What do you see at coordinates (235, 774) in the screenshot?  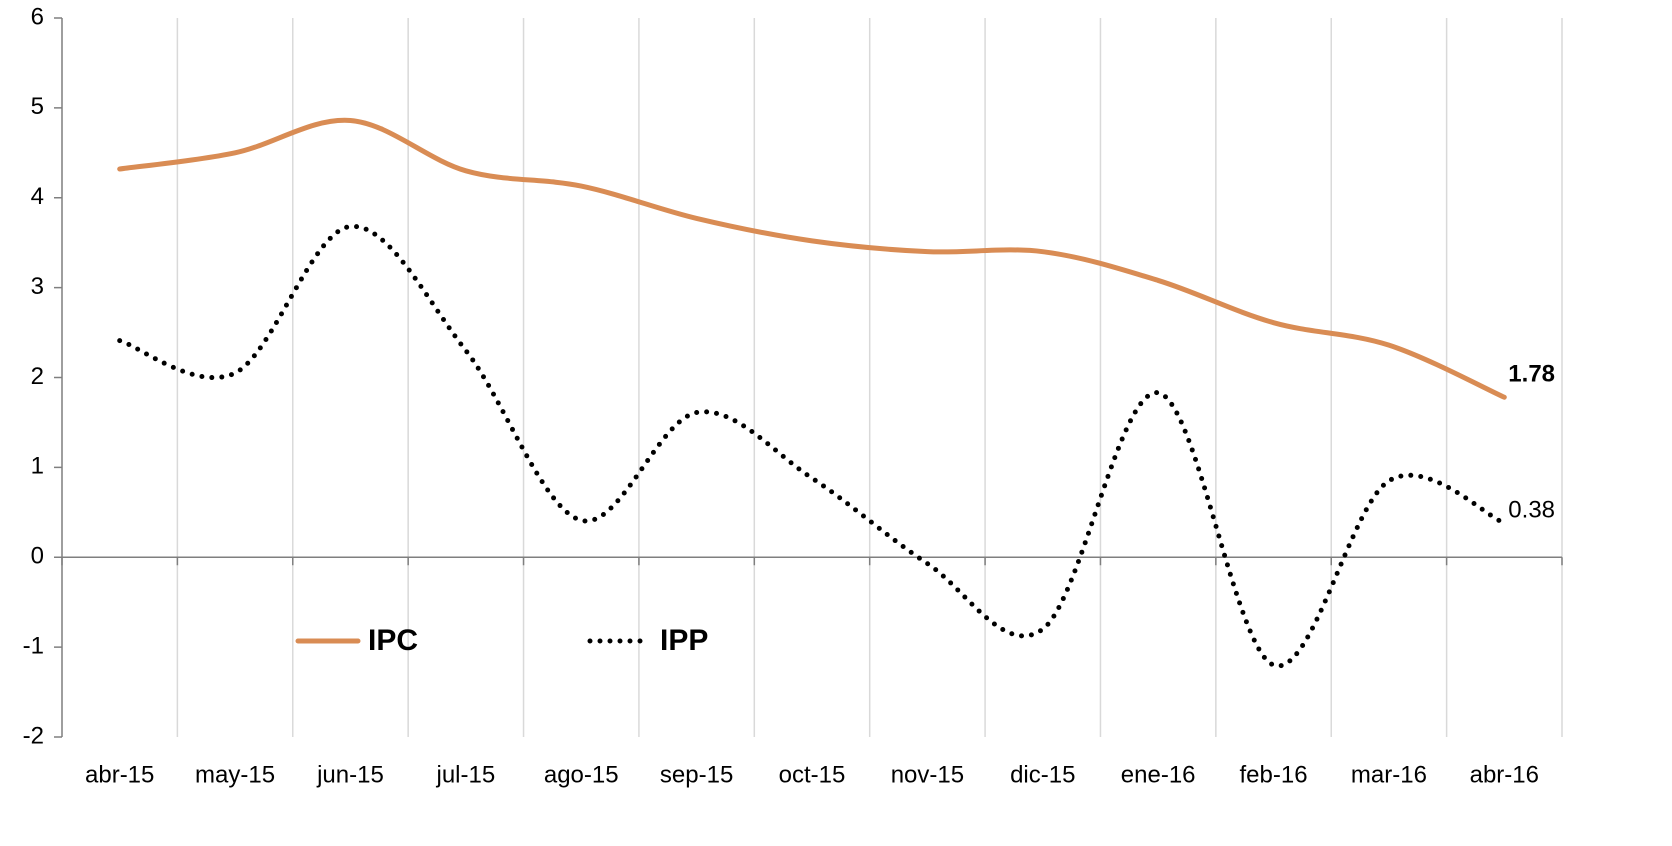 I see `x-tick-label: may-15` at bounding box center [235, 774].